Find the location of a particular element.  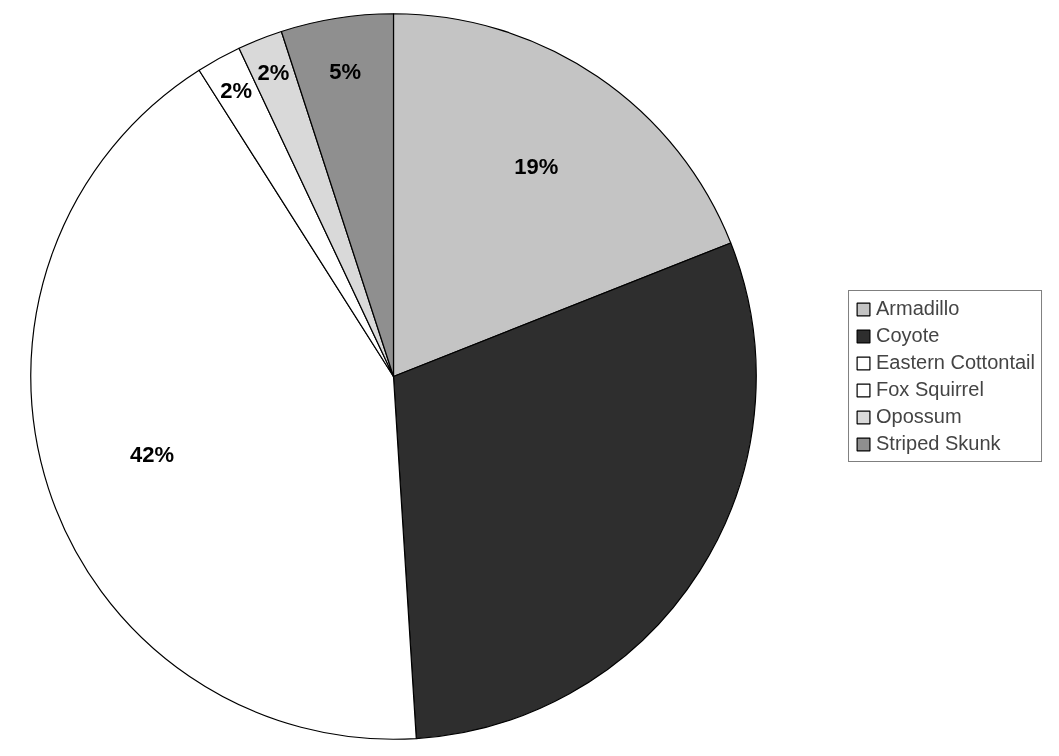

legend-label: Armadillo is located at coordinates (918, 308).